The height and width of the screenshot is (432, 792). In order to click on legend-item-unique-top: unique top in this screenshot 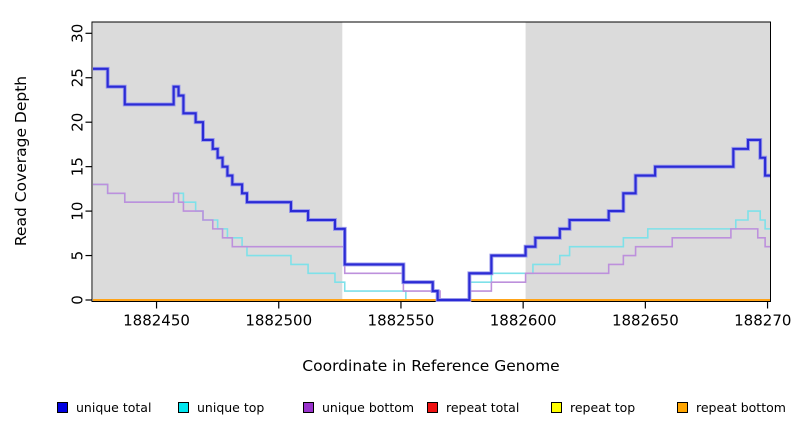, I will do `click(221, 407)`.